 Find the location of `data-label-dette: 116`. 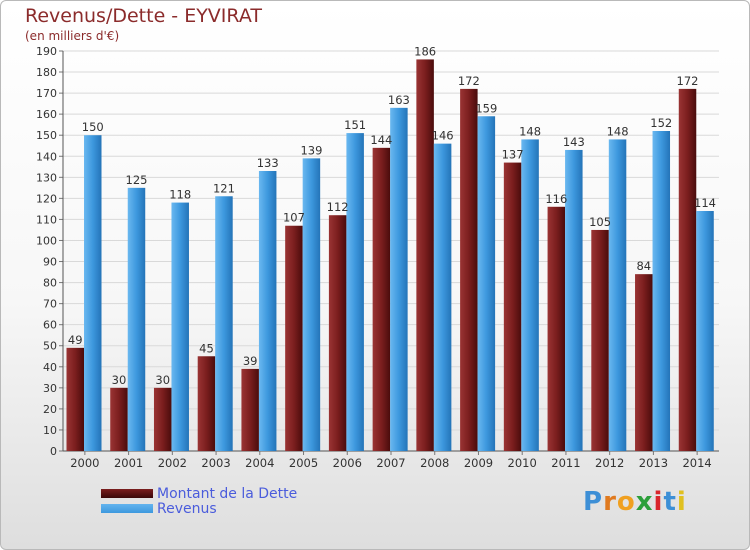

data-label-dette: 116 is located at coordinates (556, 199).